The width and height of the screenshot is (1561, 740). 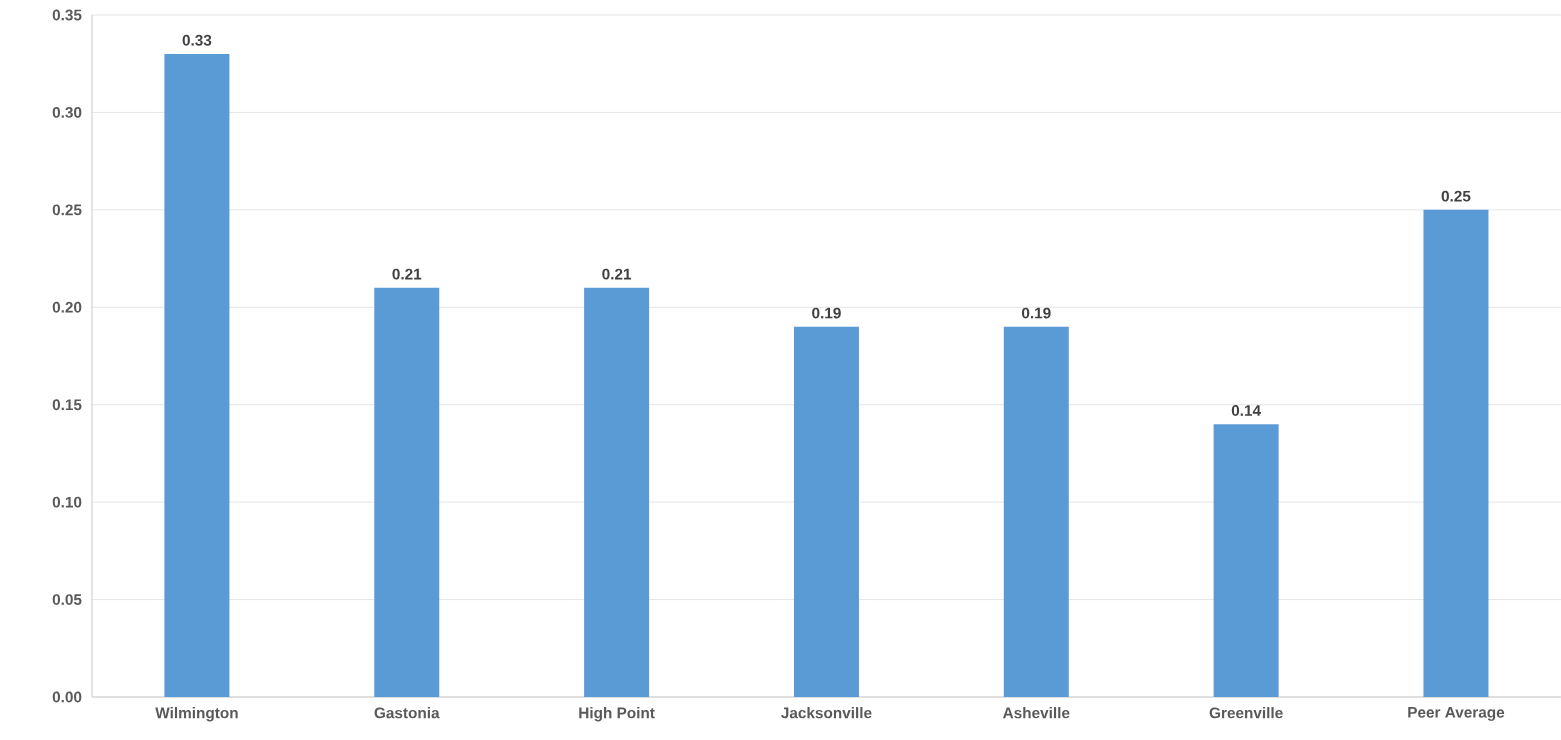 What do you see at coordinates (67, 697) in the screenshot?
I see `y-tick-label: 0.00` at bounding box center [67, 697].